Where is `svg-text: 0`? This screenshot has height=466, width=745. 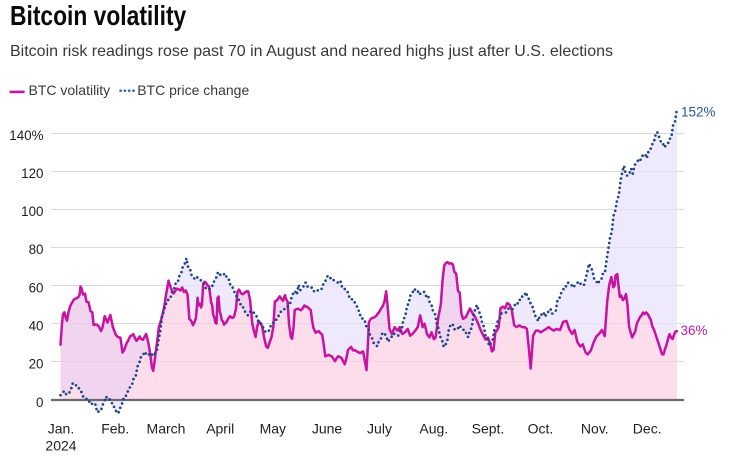
svg-text: 0 is located at coordinates (39, 402).